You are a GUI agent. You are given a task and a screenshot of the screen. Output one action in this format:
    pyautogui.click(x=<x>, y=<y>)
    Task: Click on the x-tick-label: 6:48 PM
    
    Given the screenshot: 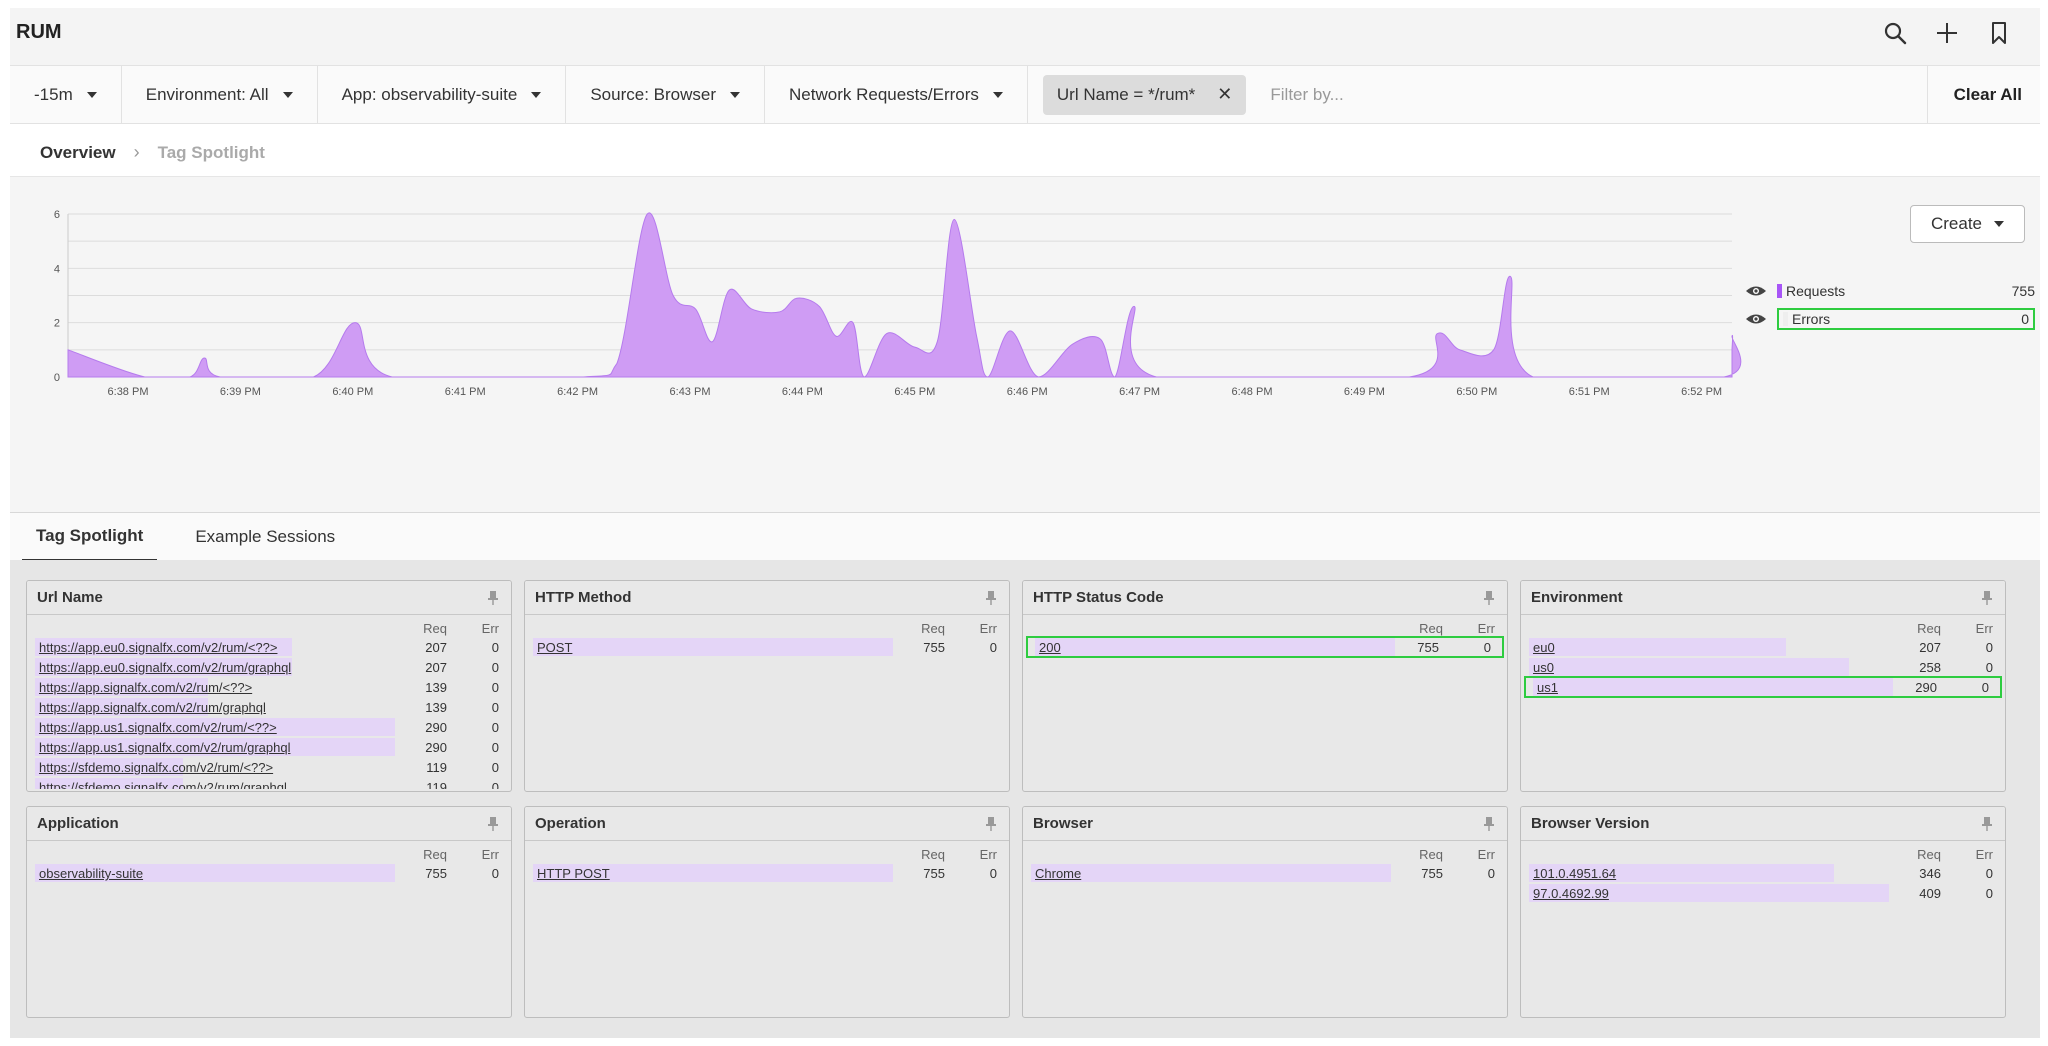 What is the action you would take?
    pyautogui.click(x=1252, y=392)
    